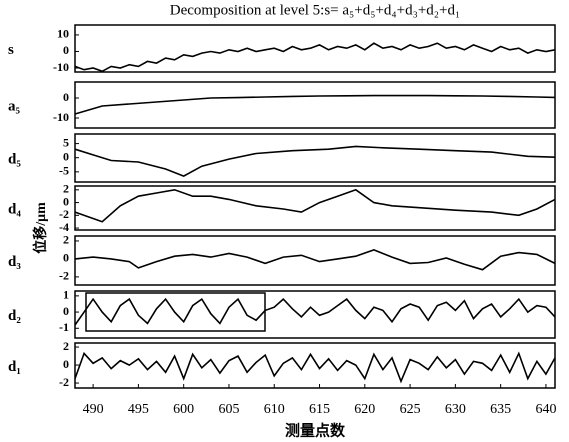 This screenshot has height=442, width=569. I want to click on x-tick-label: 615, so click(319, 409).